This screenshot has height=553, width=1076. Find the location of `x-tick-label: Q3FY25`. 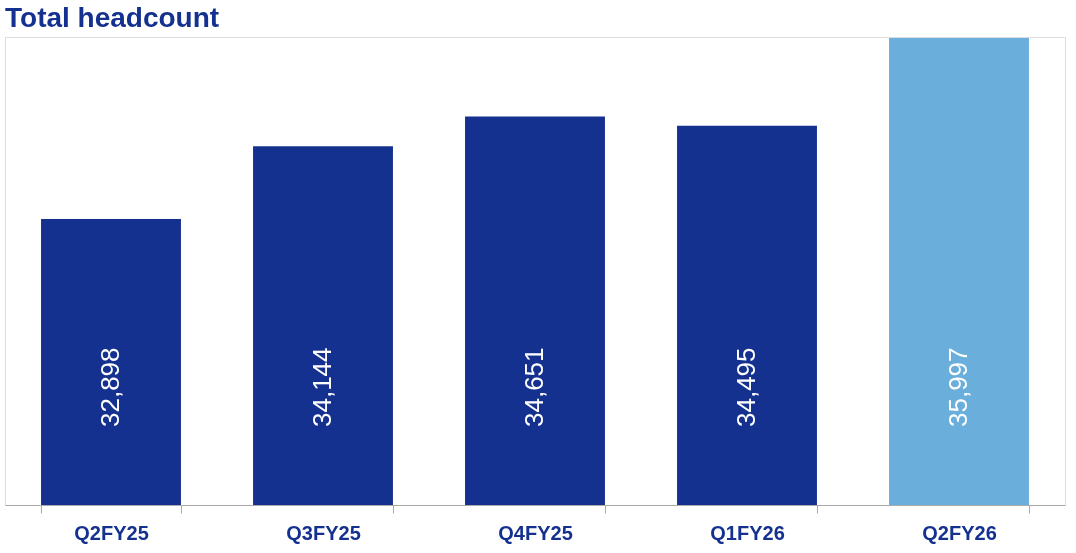

x-tick-label: Q3FY25 is located at coordinates (323, 532).